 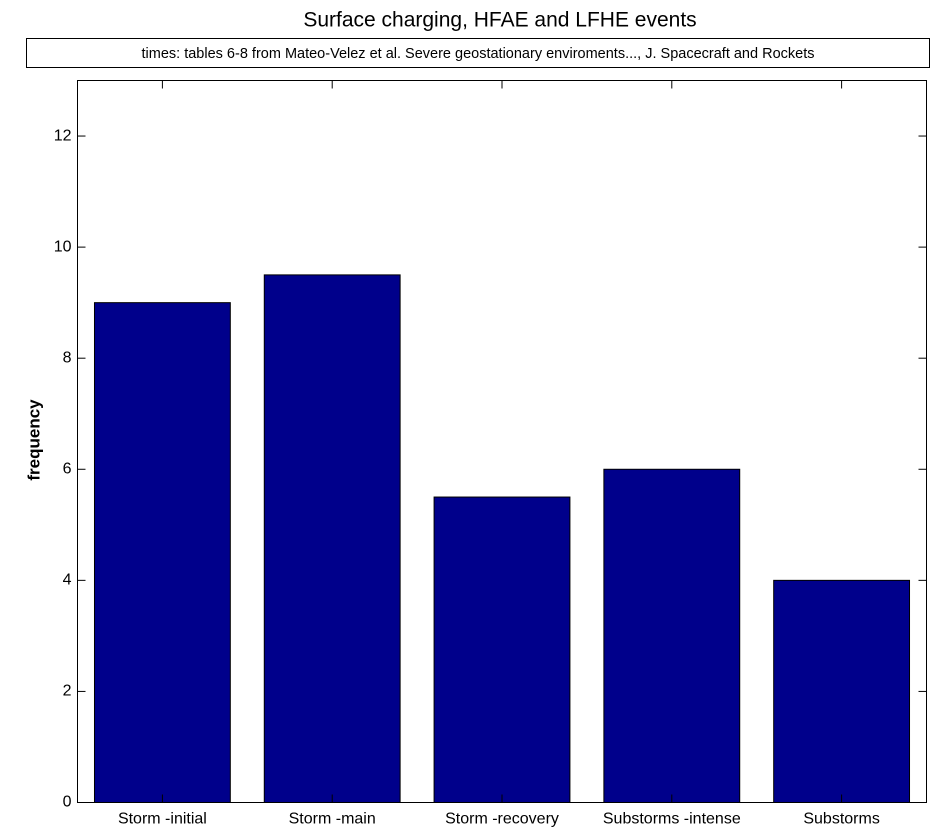 I want to click on y-tick-label: 12, so click(x=63, y=135).